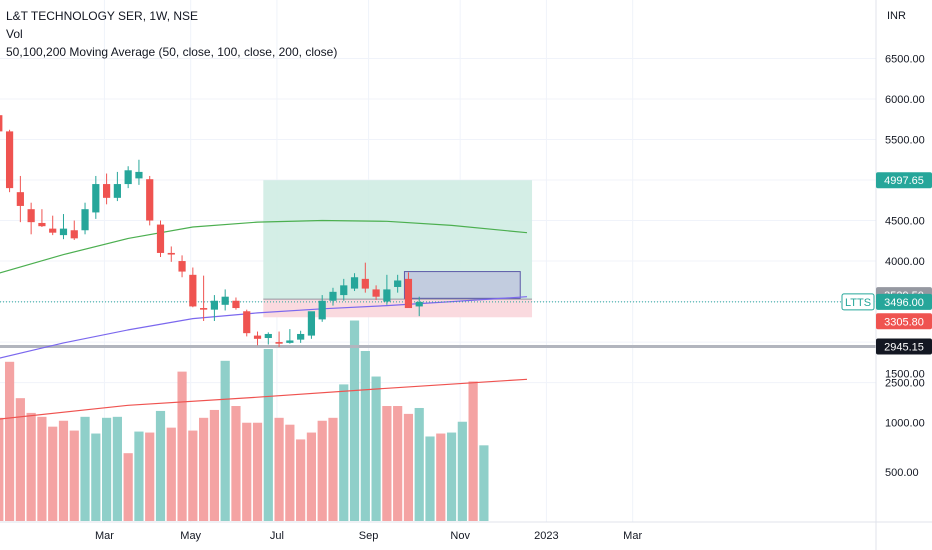  I want to click on time-tick-label: Mar, so click(632, 536).